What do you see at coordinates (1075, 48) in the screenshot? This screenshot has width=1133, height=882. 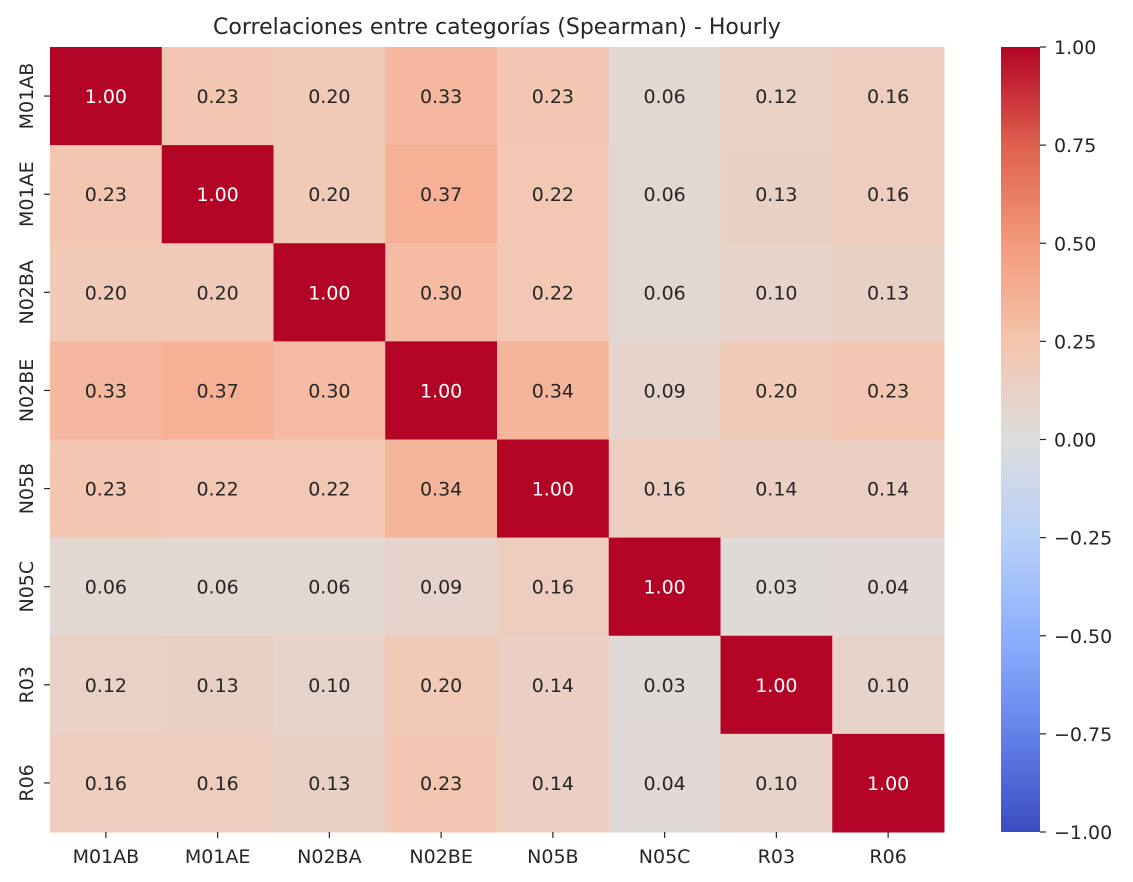 I see `colorbar-tick-label: 1.00` at bounding box center [1075, 48].